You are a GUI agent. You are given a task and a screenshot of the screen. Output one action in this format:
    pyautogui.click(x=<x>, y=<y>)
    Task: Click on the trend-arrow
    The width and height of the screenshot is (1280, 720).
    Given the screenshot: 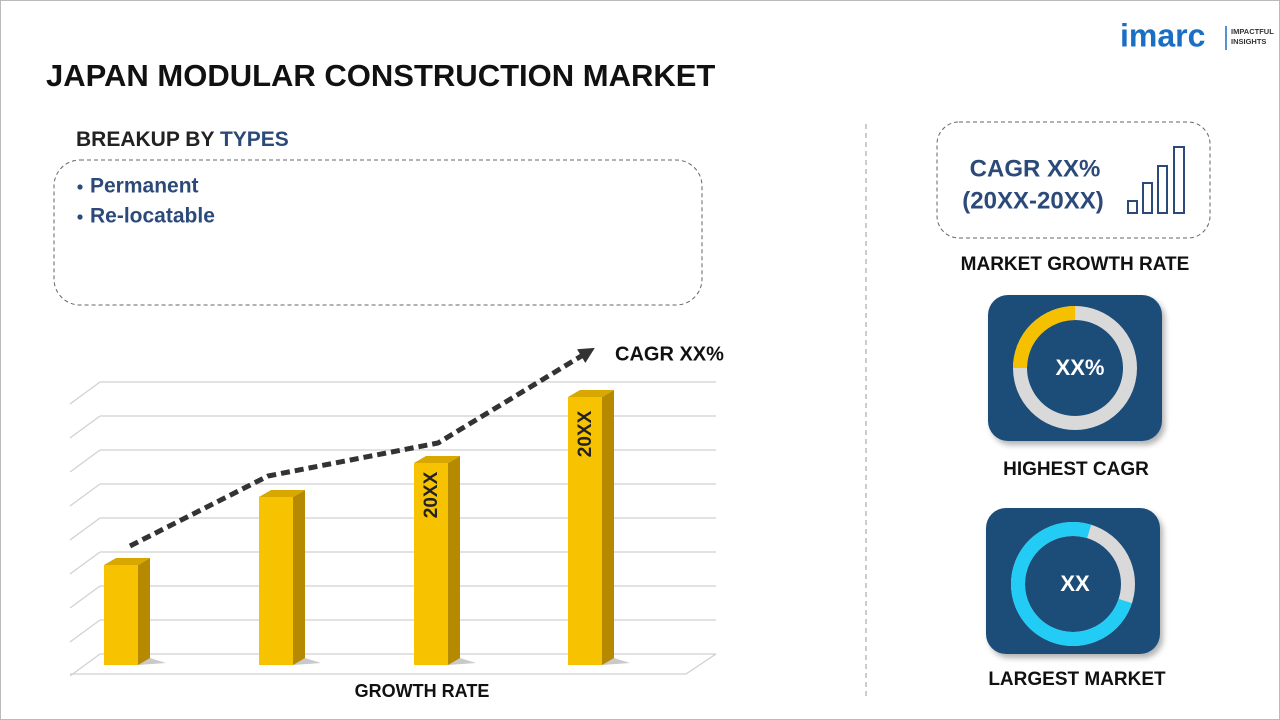 What is the action you would take?
    pyautogui.click(x=361, y=448)
    